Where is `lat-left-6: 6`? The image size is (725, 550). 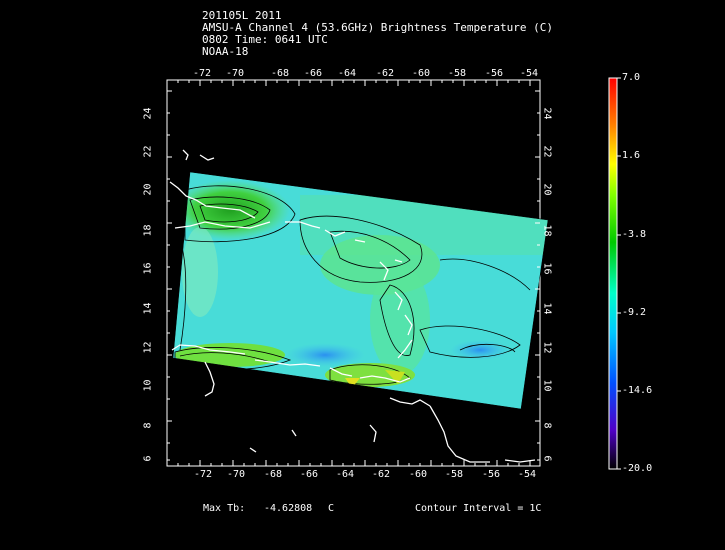
lat-left-6: 6 is located at coordinates (148, 458).